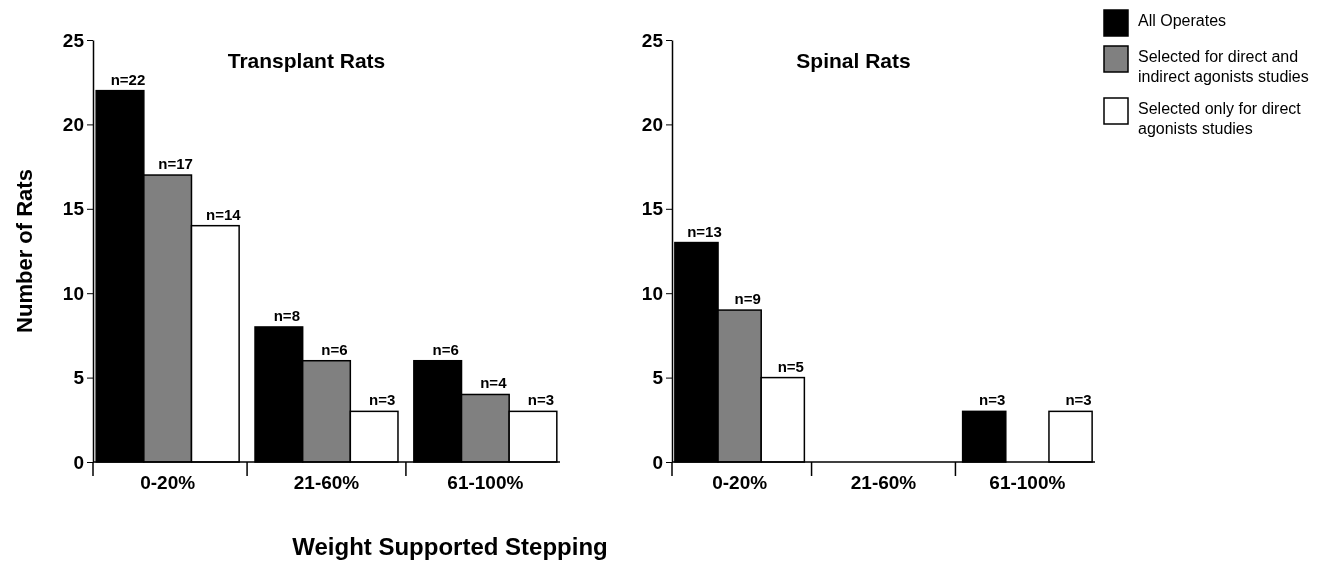 The image size is (1330, 570). Describe the element at coordinates (1220, 118) in the screenshot. I see `legend-label: Selected only for direct agonists studies` at that location.